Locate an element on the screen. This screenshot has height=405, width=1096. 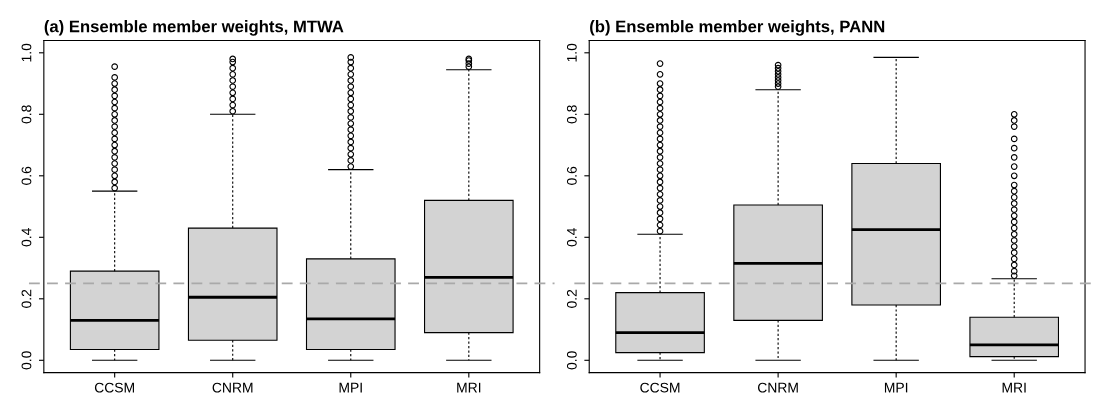
chart-title: (a) Ensemble member weights, MTWA is located at coordinates (194, 28).